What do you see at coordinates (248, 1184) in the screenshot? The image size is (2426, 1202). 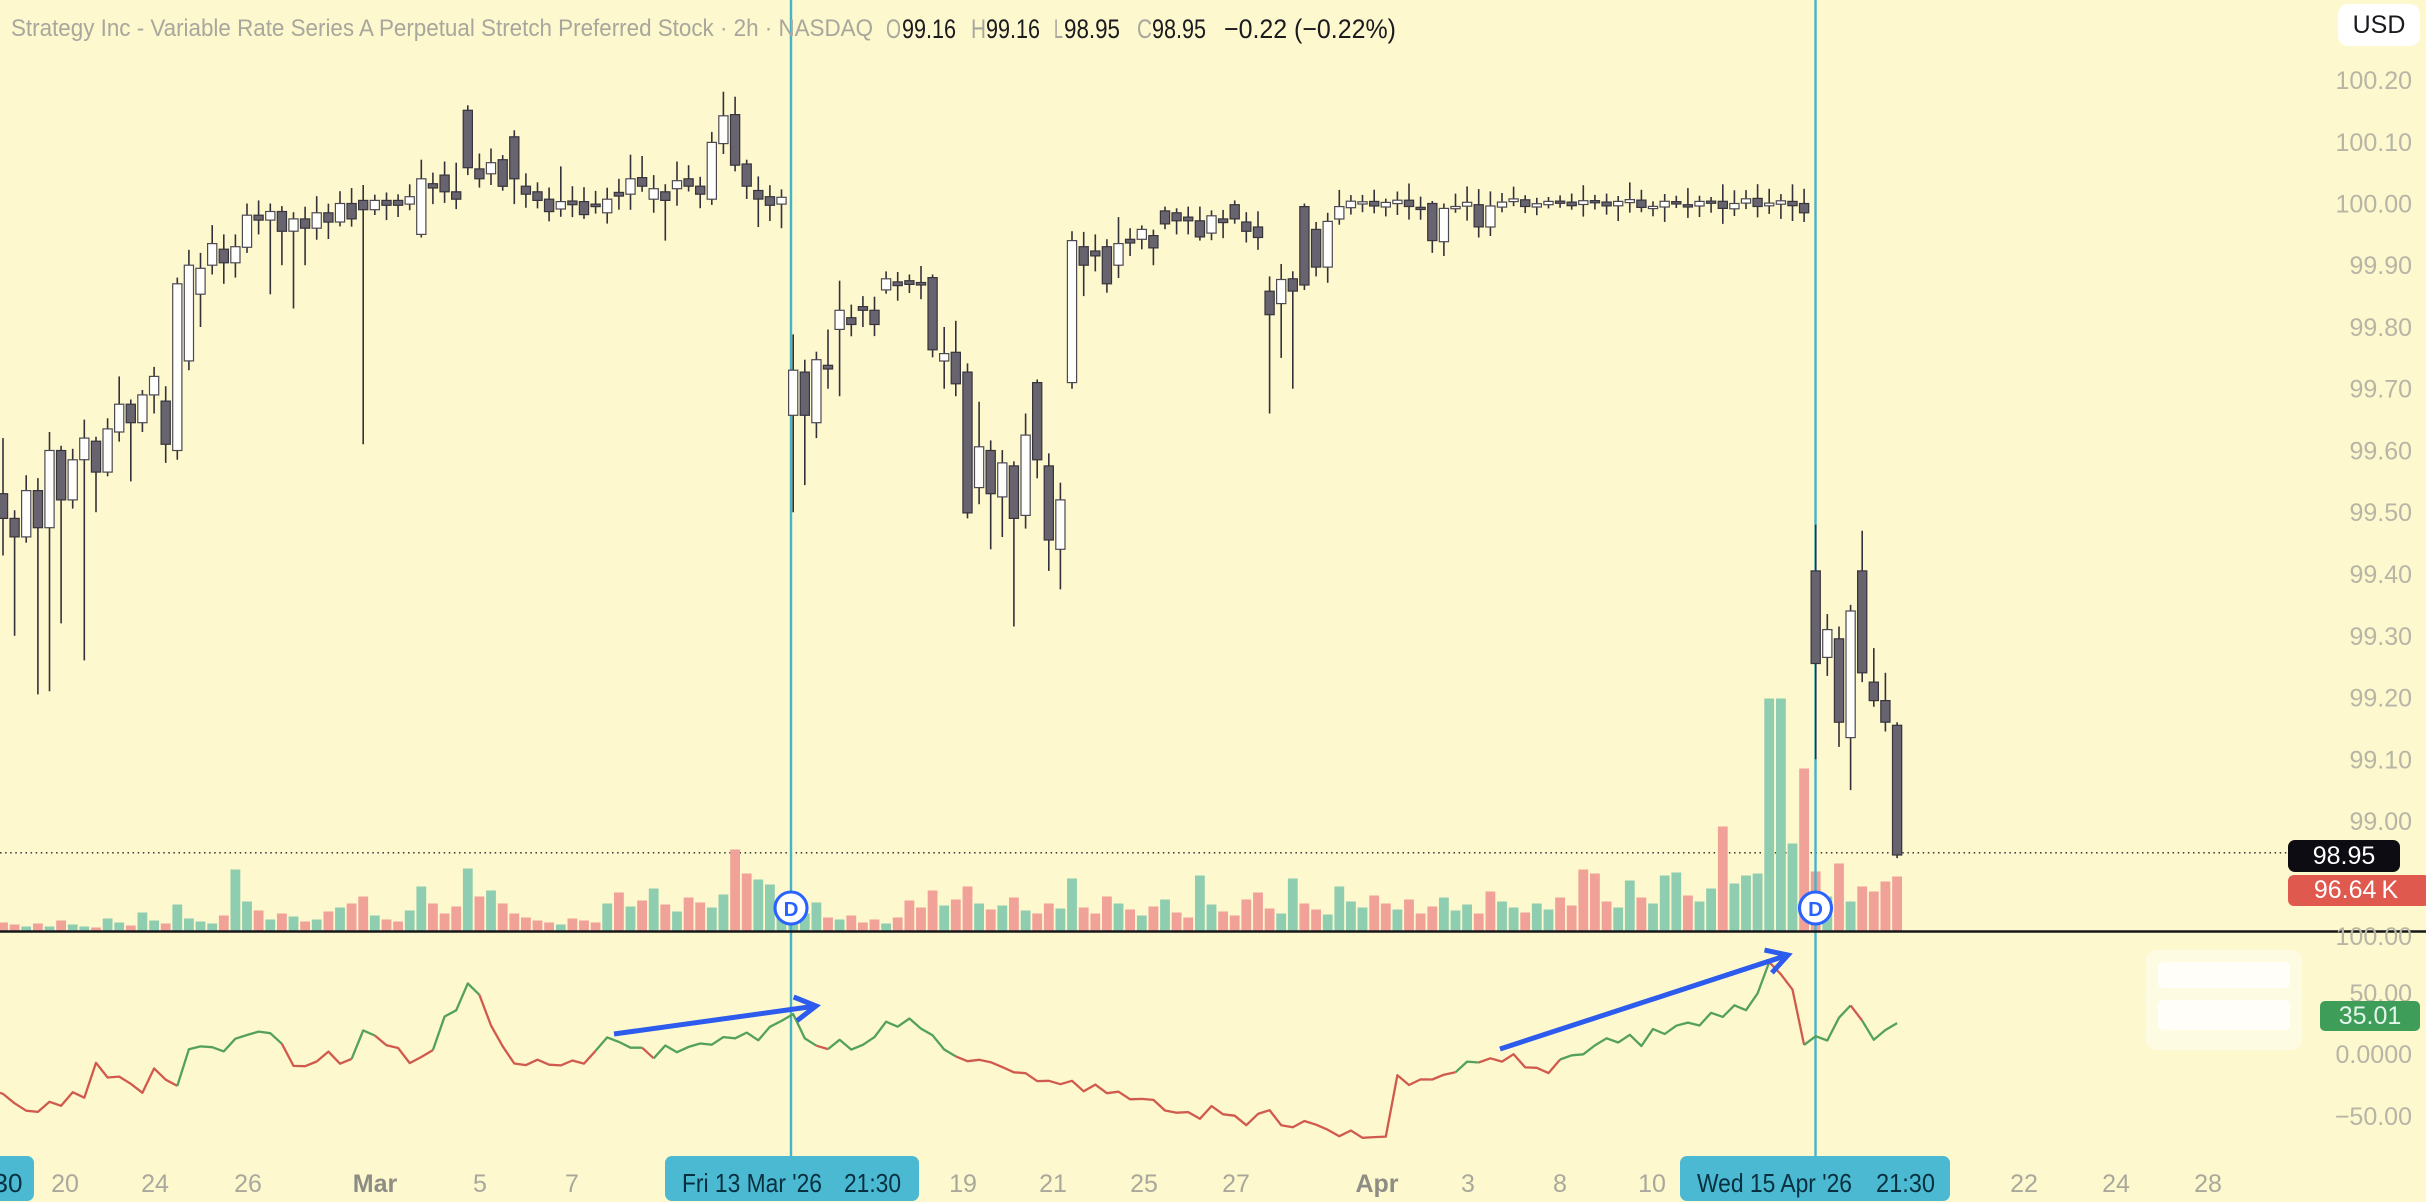 I see `svg-text: 26` at bounding box center [248, 1184].